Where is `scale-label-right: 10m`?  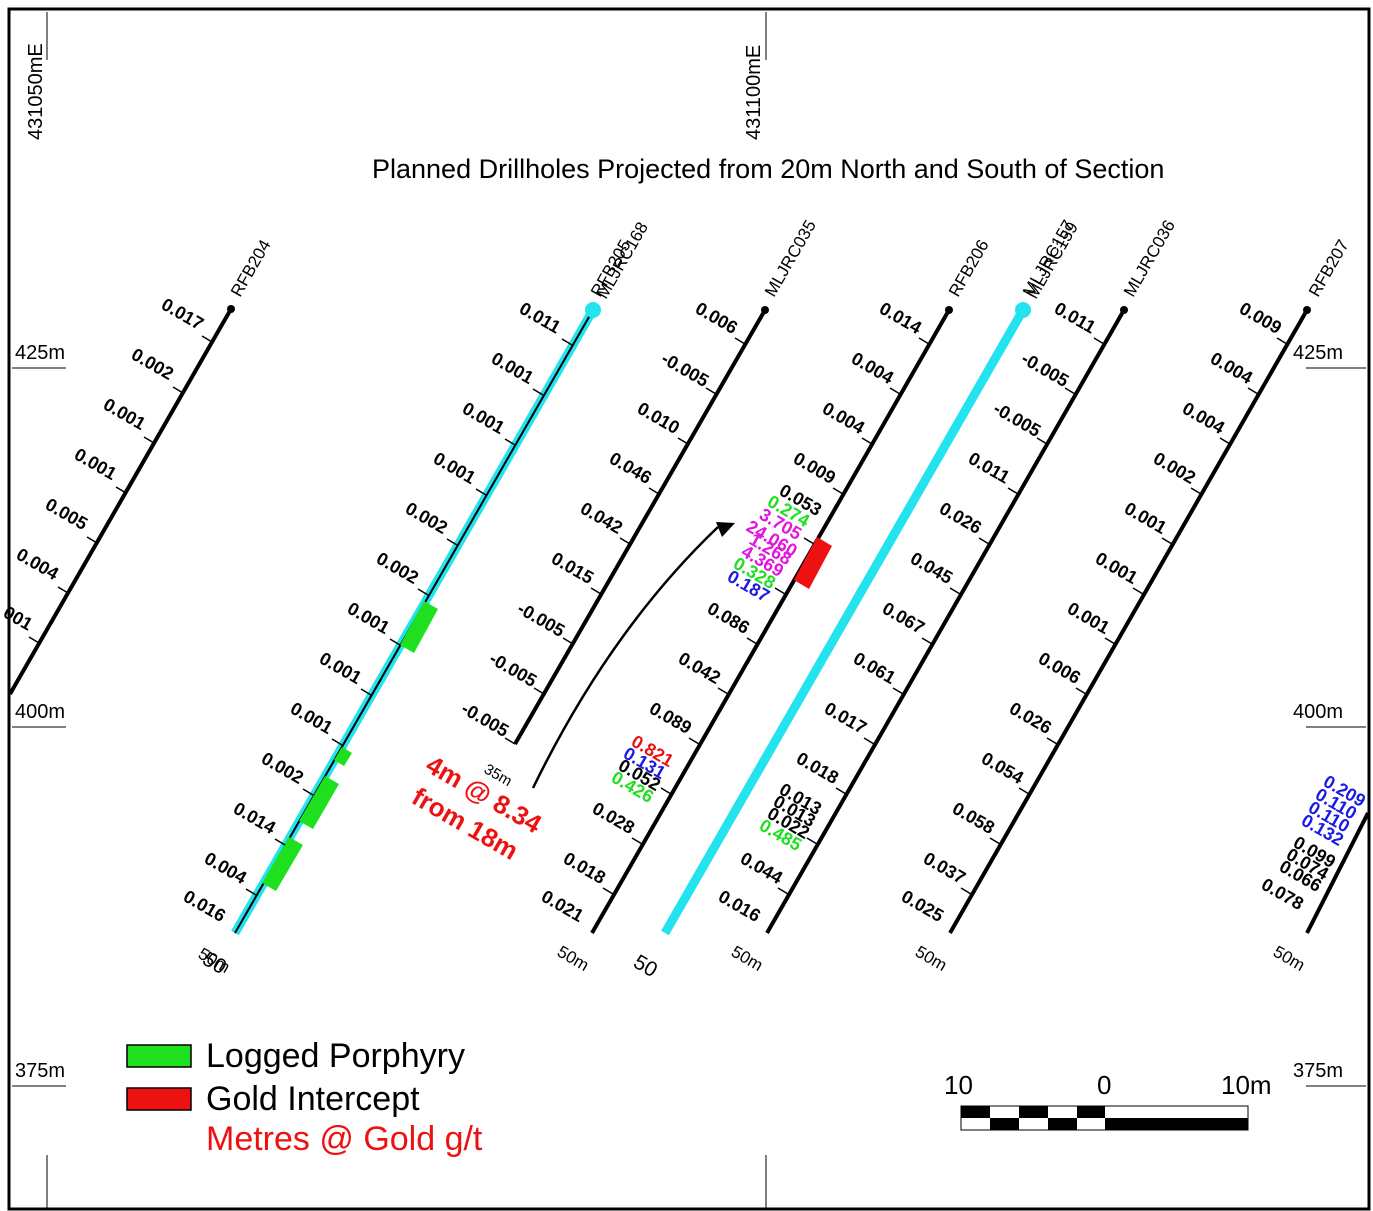
scale-label-right: 10m is located at coordinates (1246, 1085).